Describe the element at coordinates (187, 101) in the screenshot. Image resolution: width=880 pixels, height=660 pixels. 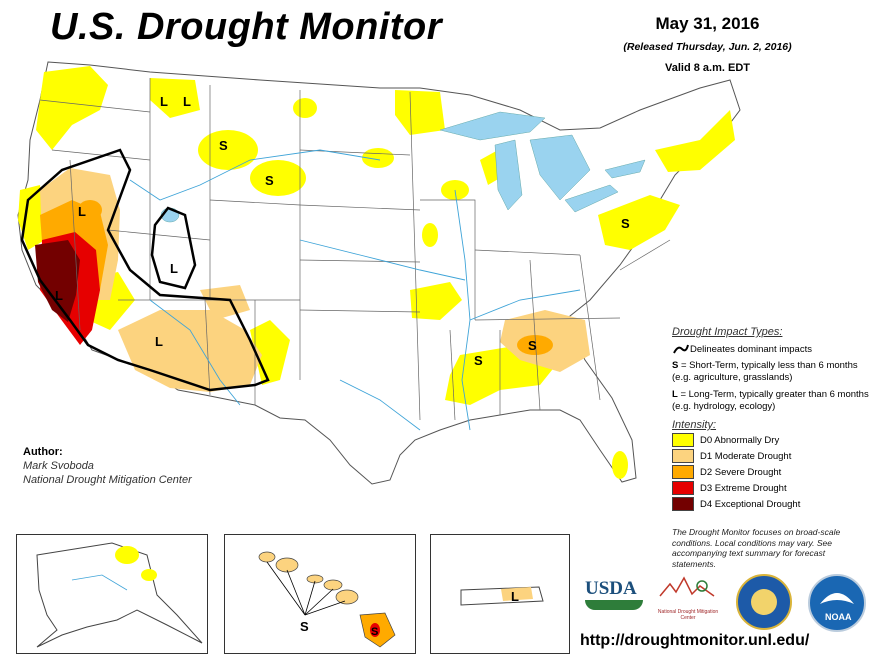
I see `label-long-mt2: L` at that location.